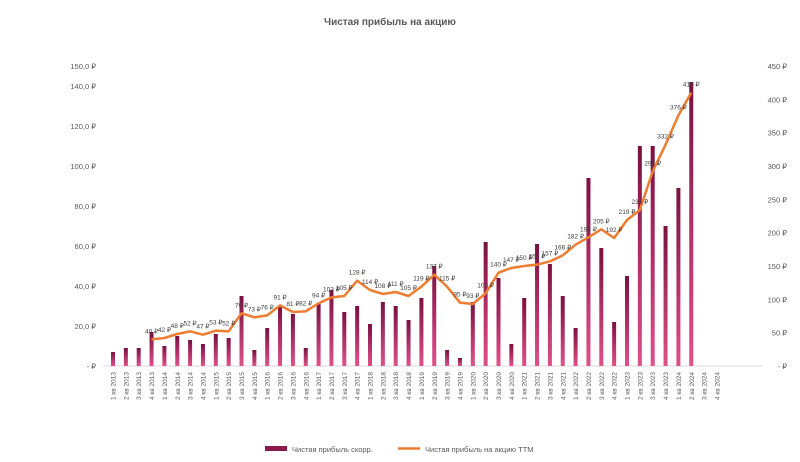 This screenshot has width=800, height=462. What do you see at coordinates (293, 386) in the screenshot?
I see `x-tick-label: 3 кв 2016` at bounding box center [293, 386].